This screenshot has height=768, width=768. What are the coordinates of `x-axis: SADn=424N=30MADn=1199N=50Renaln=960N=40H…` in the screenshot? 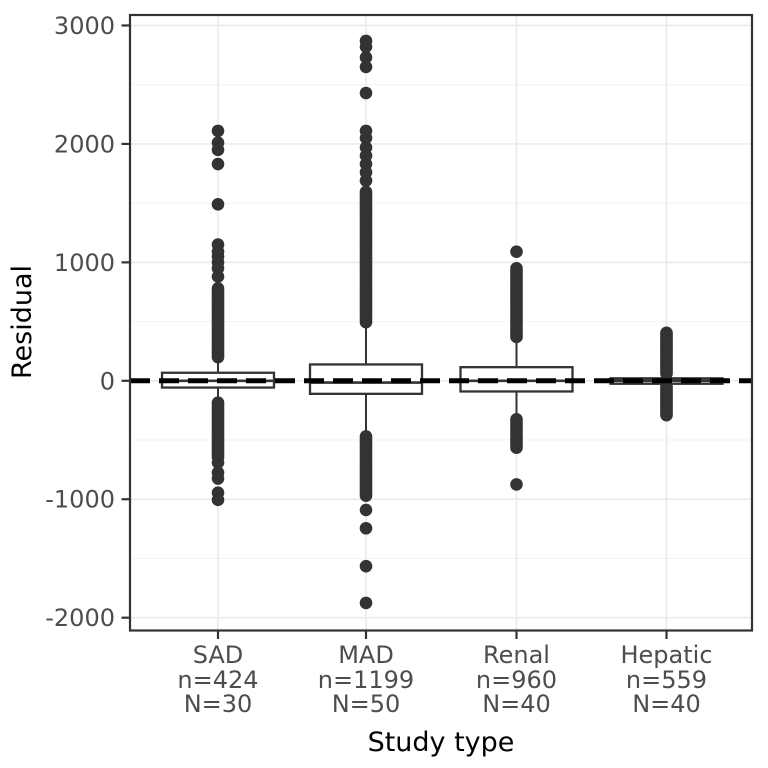 It's located at (445, 674).